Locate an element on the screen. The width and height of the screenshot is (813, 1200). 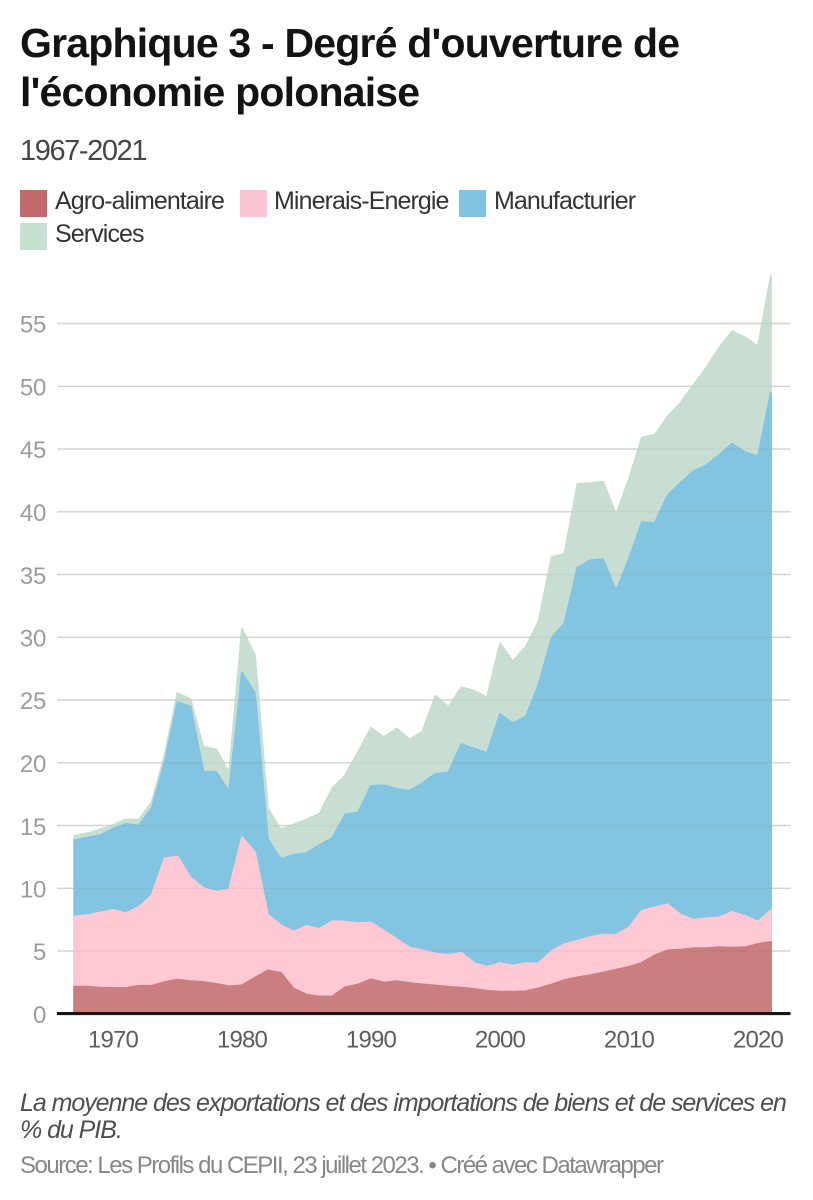
svg-text: 55 is located at coordinates (33, 325).